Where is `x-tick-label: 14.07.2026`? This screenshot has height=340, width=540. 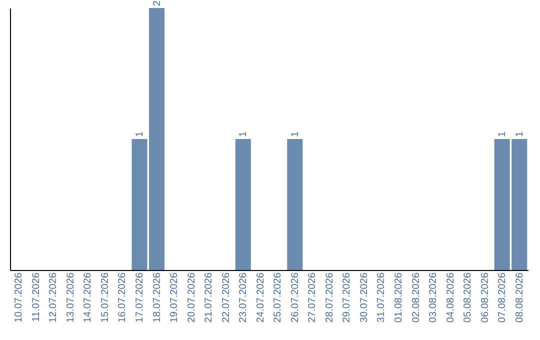
x-tick-label: 14.07.2026 is located at coordinates (88, 297).